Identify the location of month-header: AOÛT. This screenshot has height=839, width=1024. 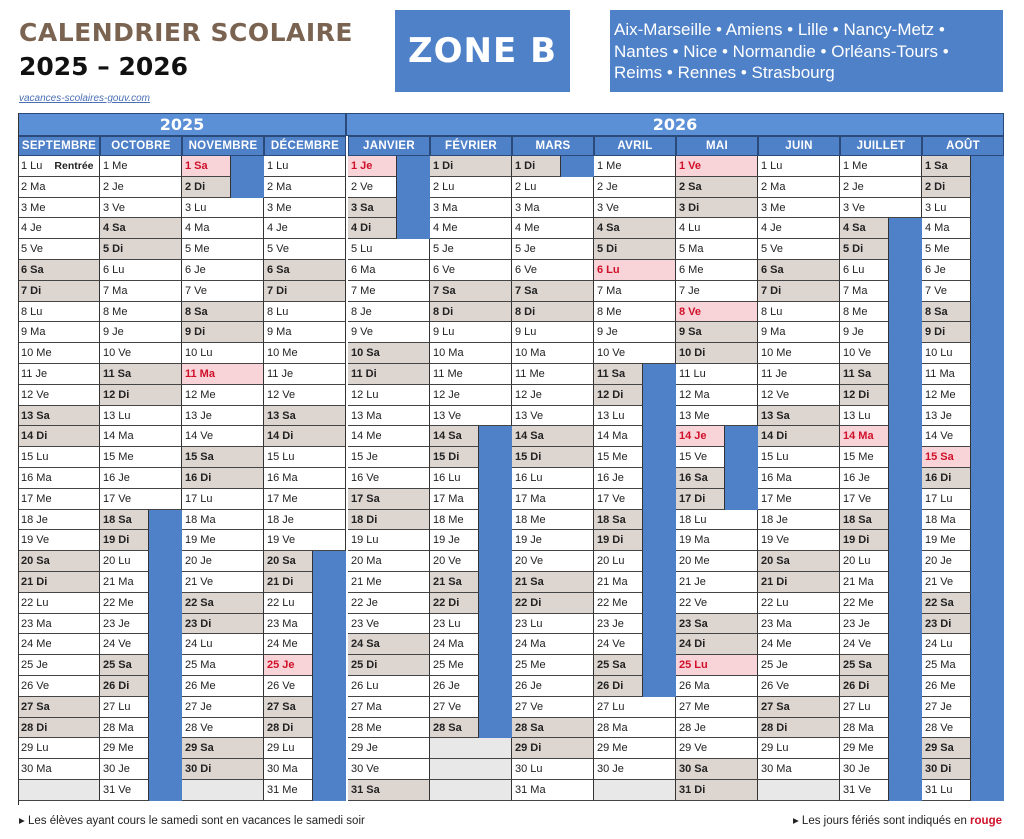
(963, 146).